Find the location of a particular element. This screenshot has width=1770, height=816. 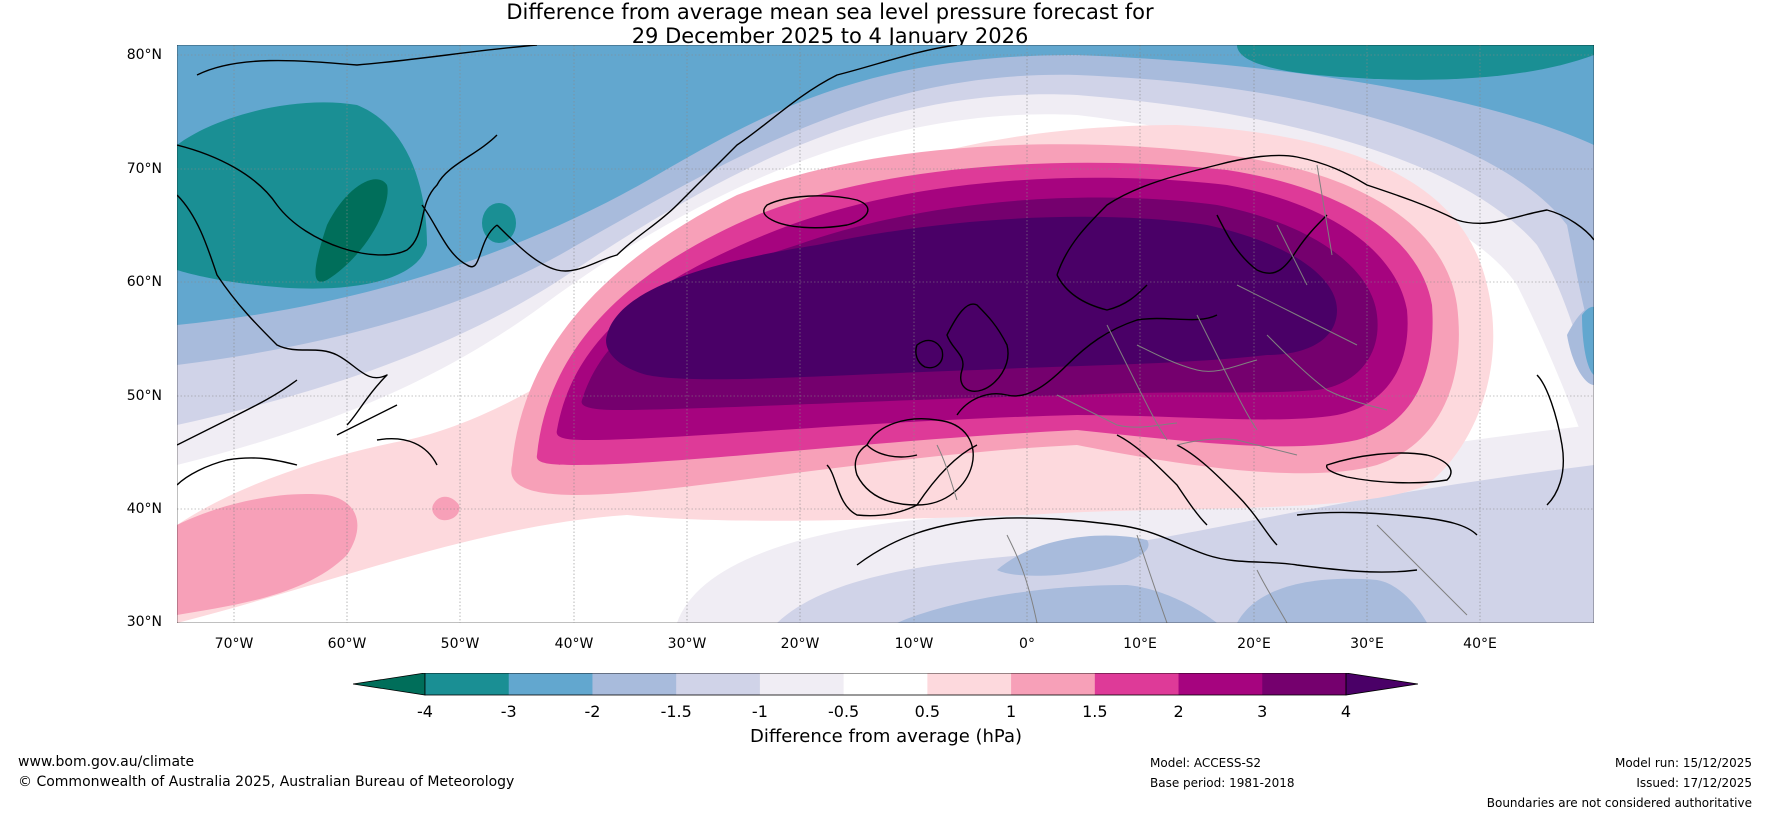

colorbar-tick-label: 0.5 is located at coordinates (927, 711).